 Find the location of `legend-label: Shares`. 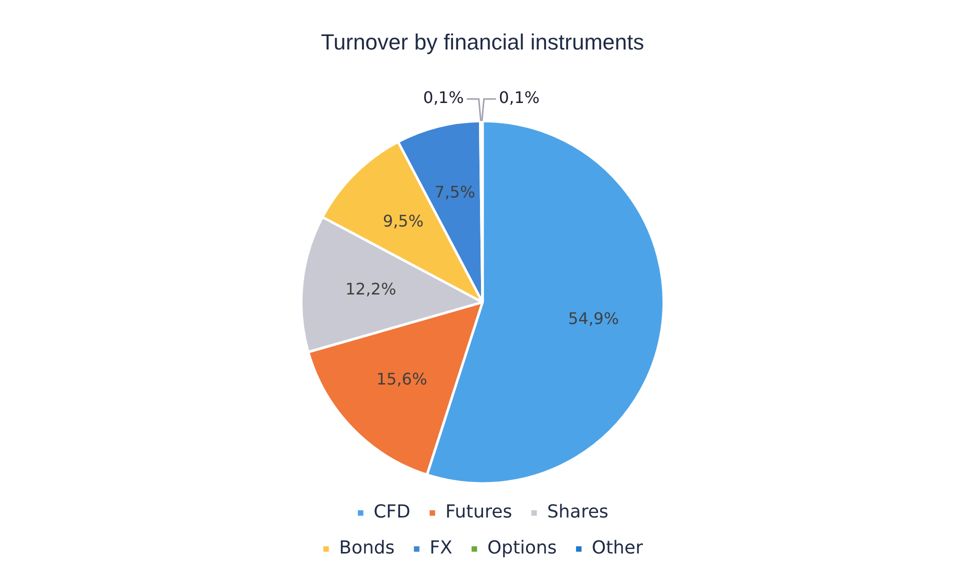

legend-label: Shares is located at coordinates (577, 512).